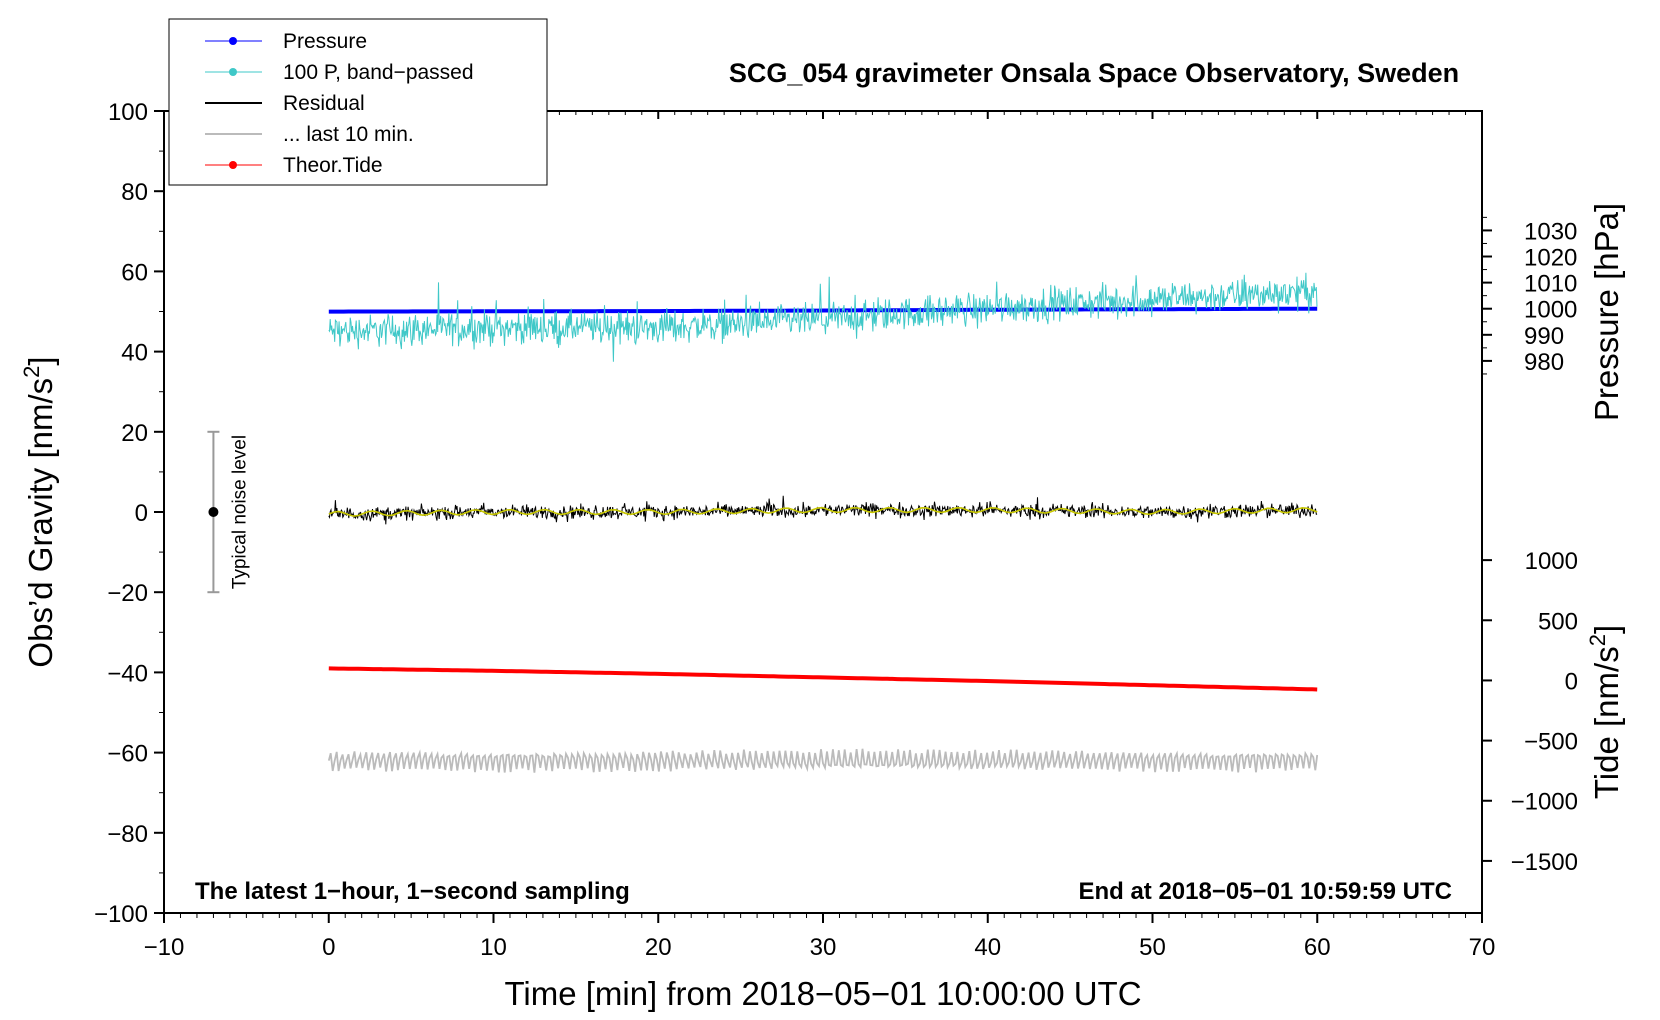 This screenshot has width=1660, height=1020. I want to click on legend-label-4: Theor.Tide, so click(333, 165).